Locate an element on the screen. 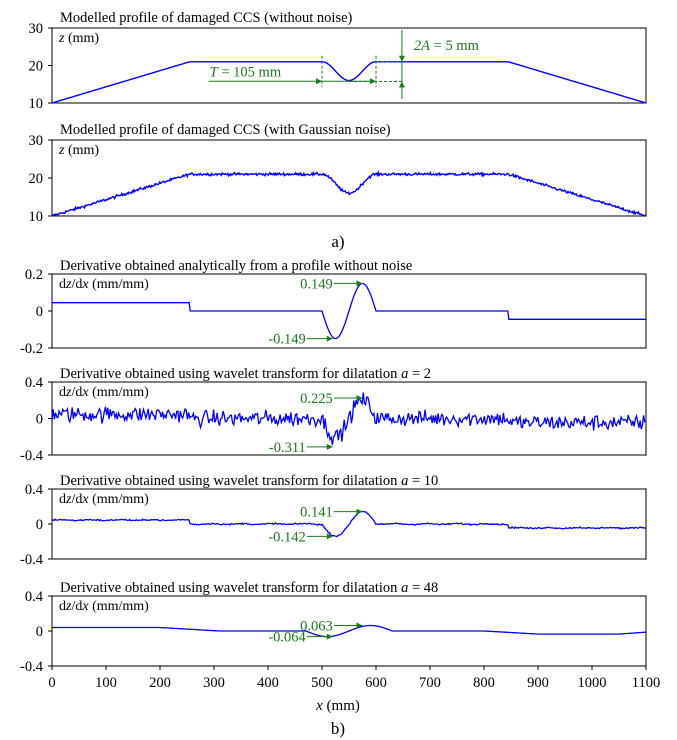 Image resolution: width=677 pixels, height=740 pixels. annotation-trough: -0.149 is located at coordinates (286, 340).